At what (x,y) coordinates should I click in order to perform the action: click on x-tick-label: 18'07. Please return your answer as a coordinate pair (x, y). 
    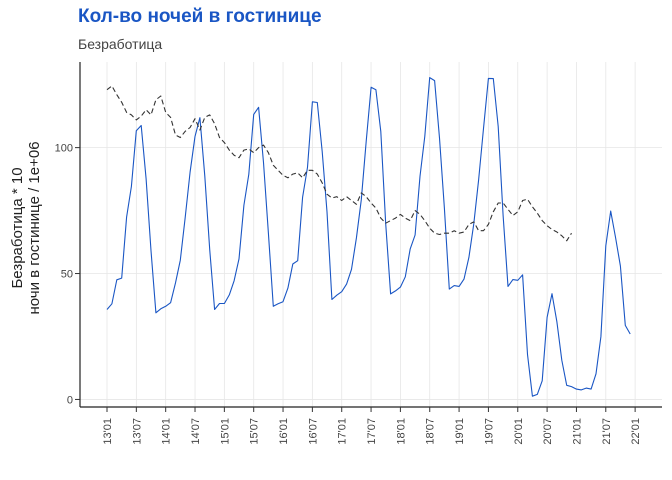
    Looking at the image, I should click on (431, 431).